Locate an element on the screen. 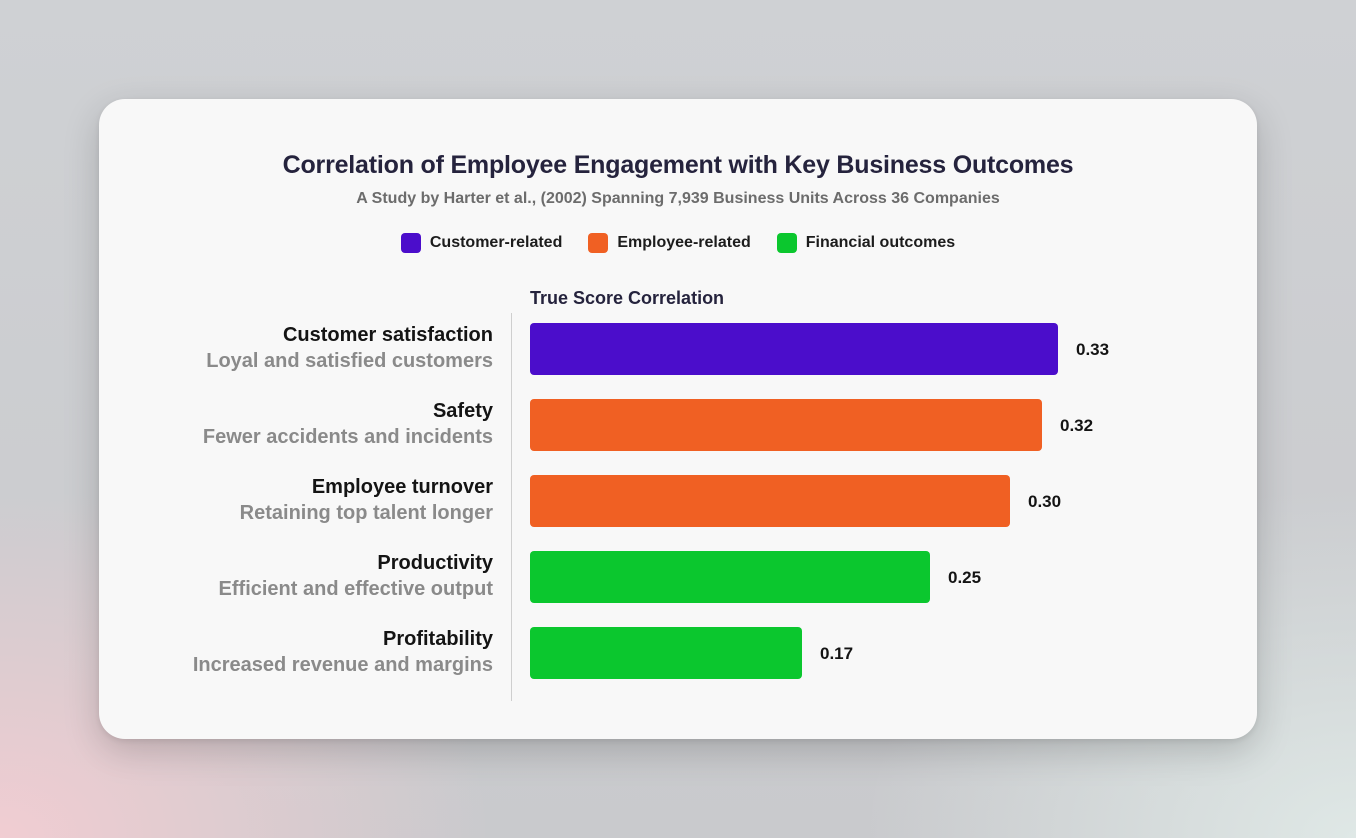  legend-item-customer: Customer-related is located at coordinates (481, 243).